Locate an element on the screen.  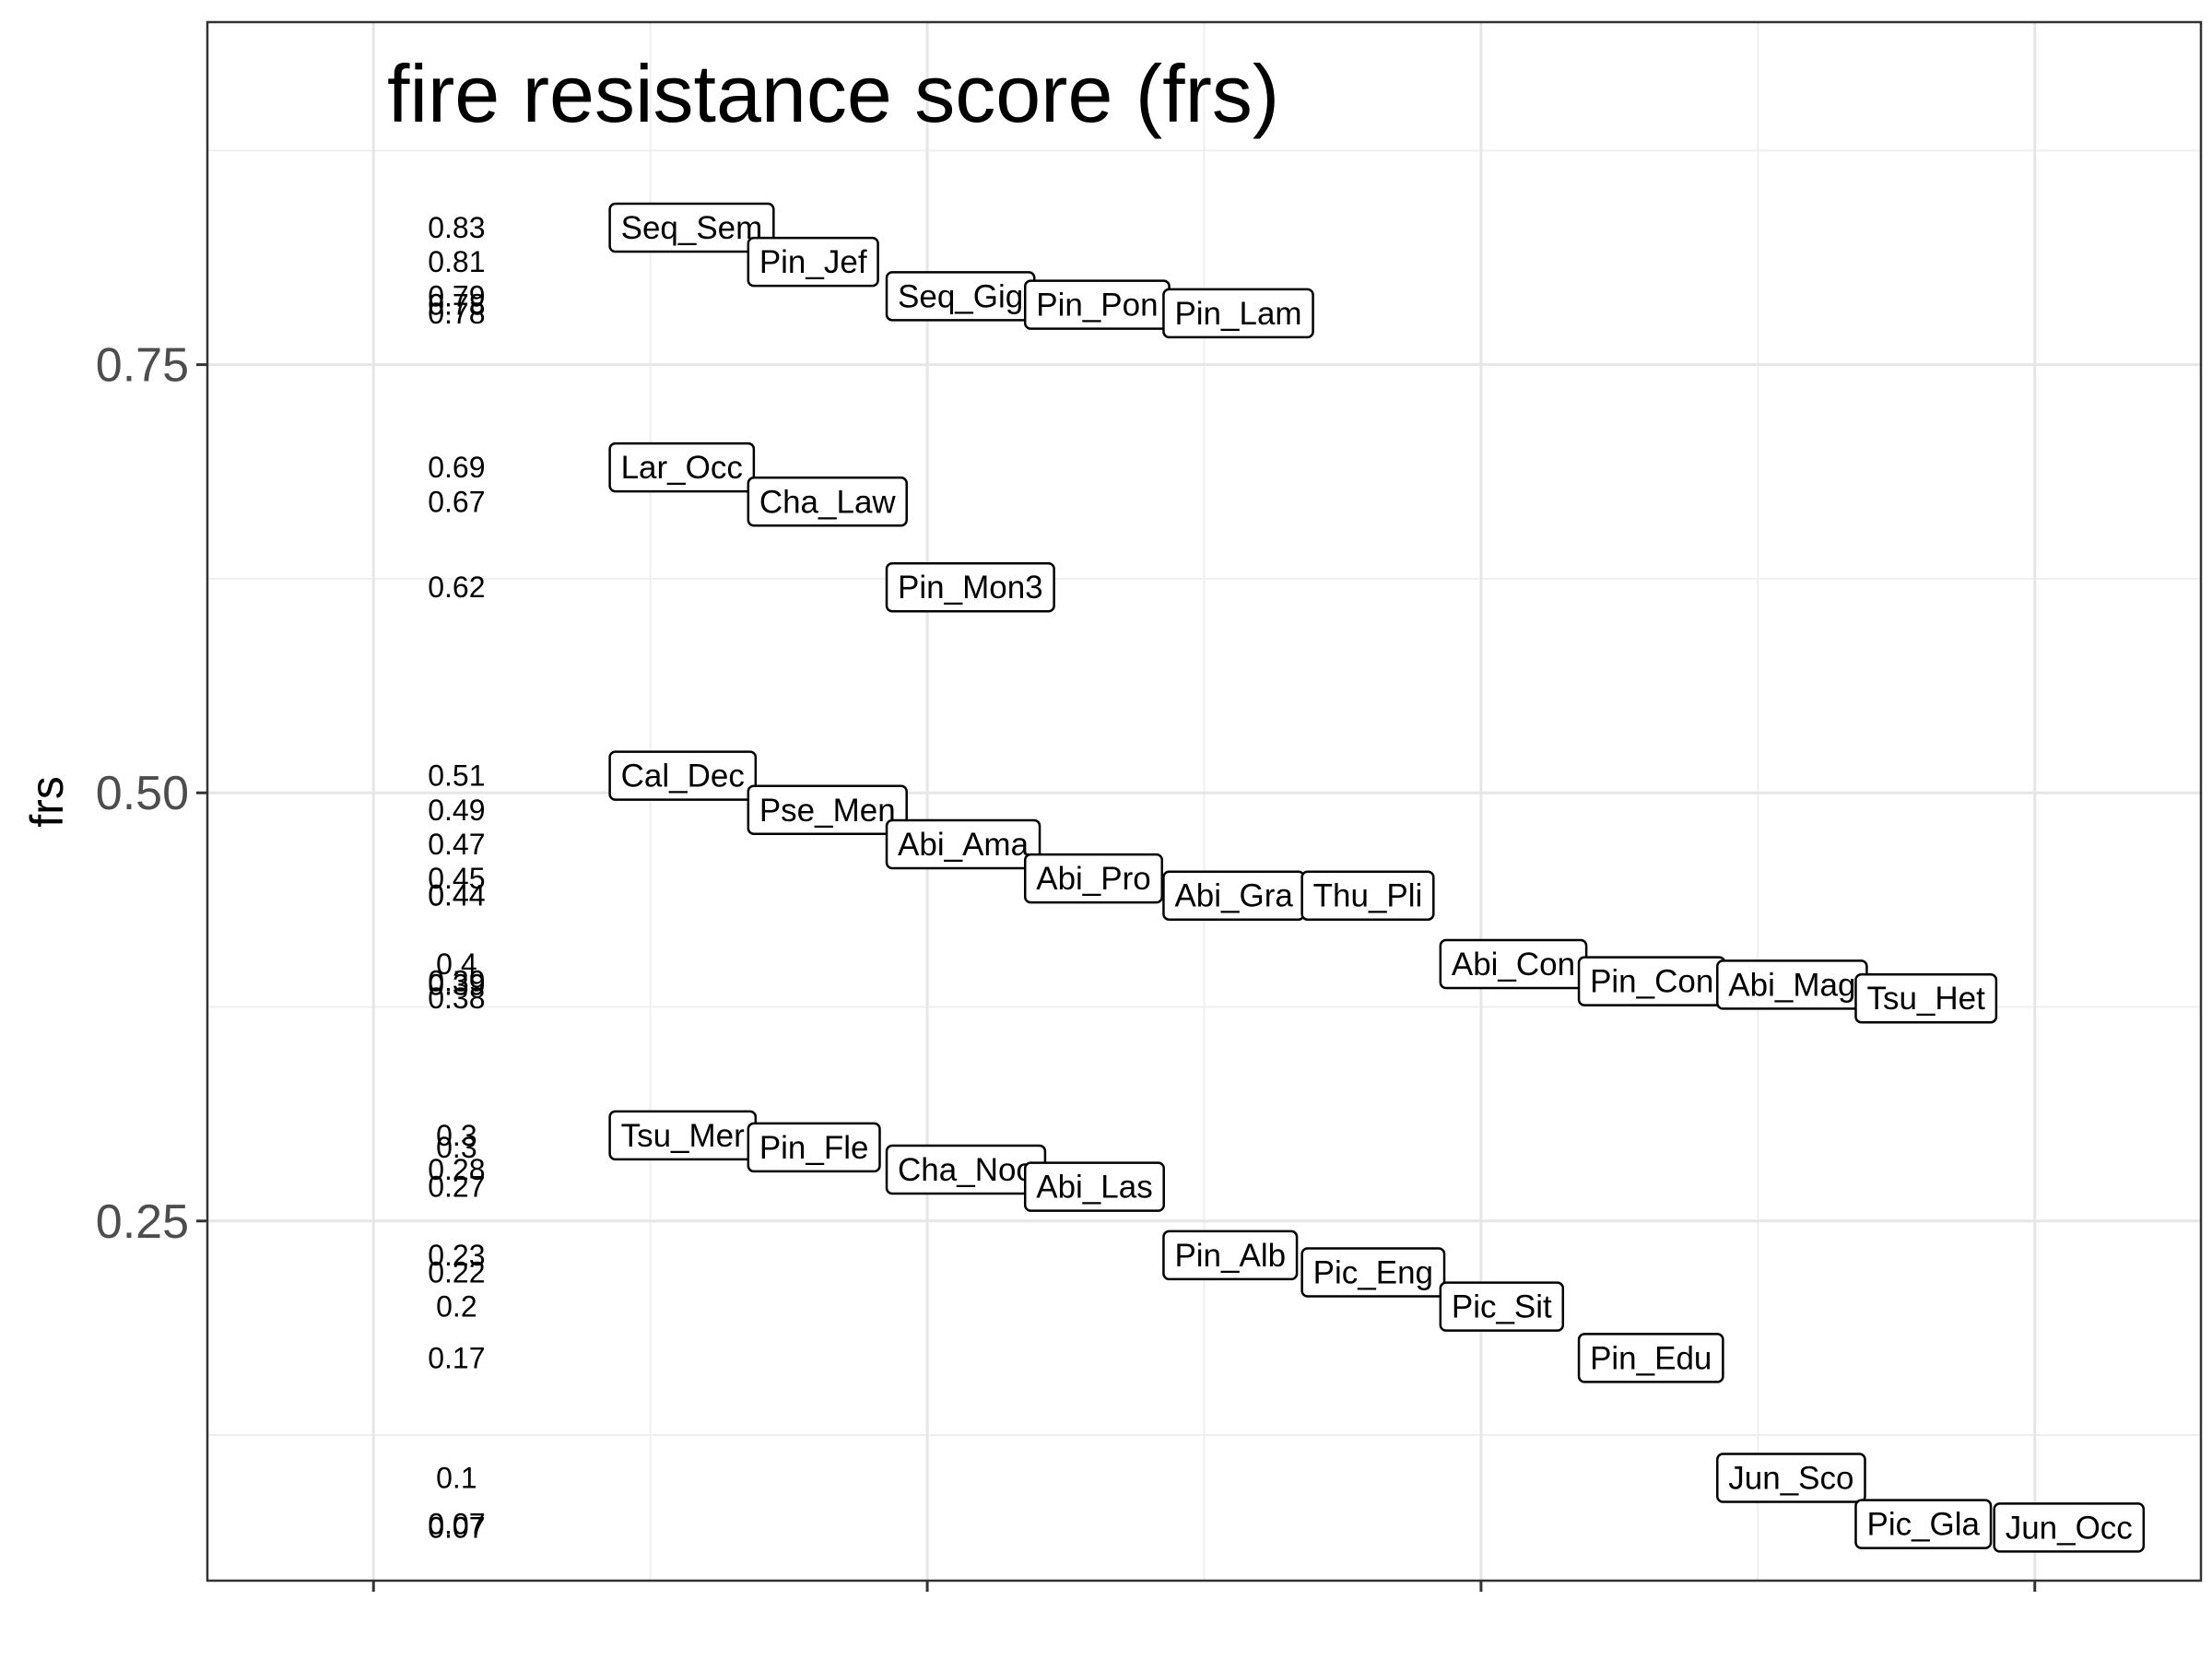
value-label: 0.67 is located at coordinates (456, 501).